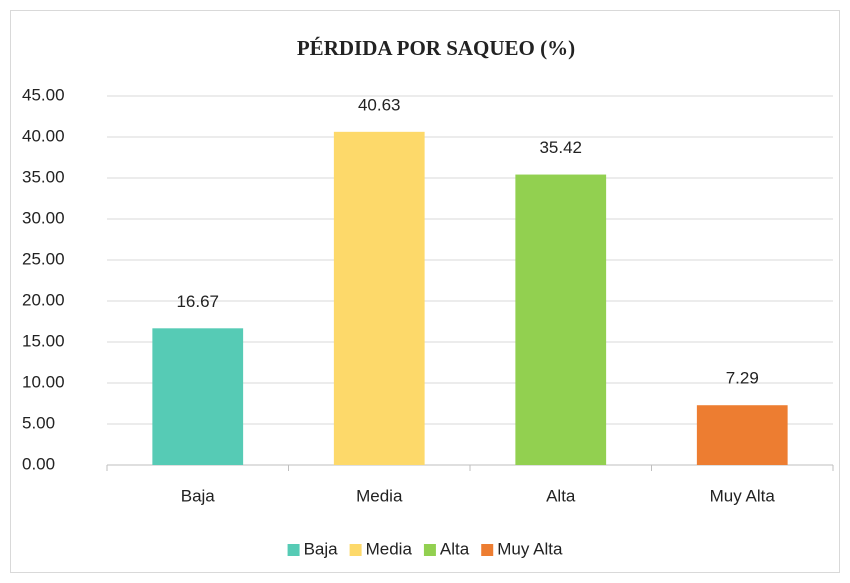 This screenshot has width=850, height=583. What do you see at coordinates (43, 299) in the screenshot?
I see `y-tick-label: 20.00` at bounding box center [43, 299].